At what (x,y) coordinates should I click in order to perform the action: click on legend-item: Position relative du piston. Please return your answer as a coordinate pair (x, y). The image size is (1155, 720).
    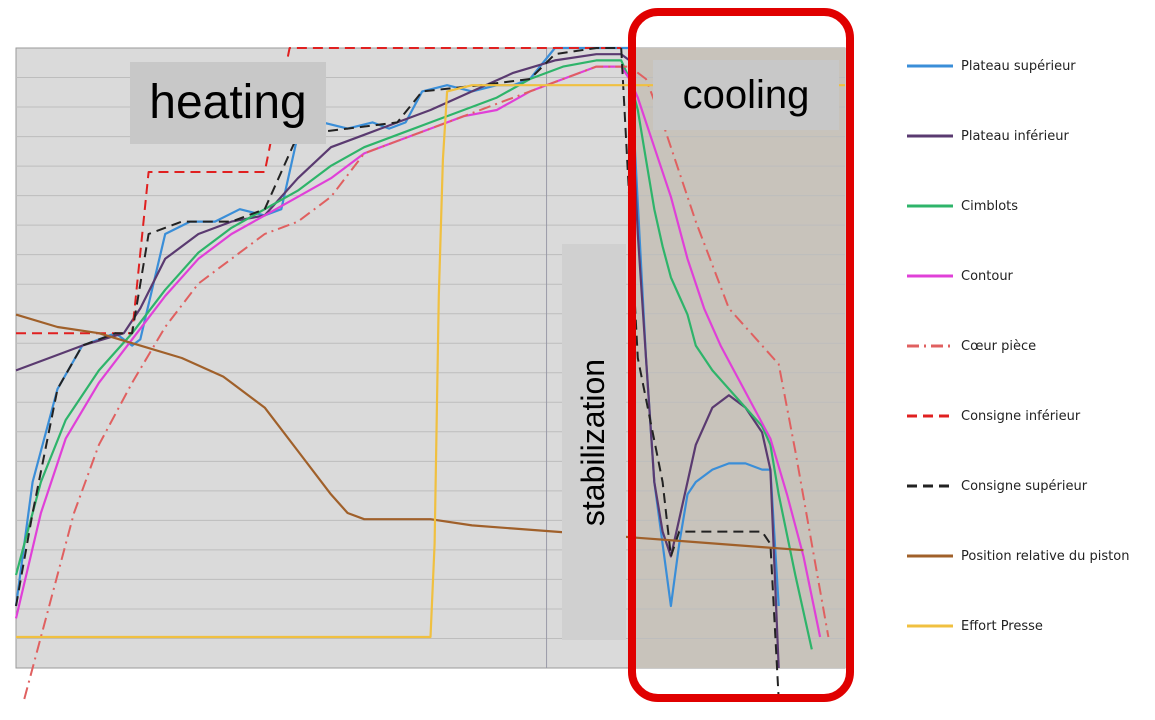
    Looking at the image, I should click on (1027, 583).